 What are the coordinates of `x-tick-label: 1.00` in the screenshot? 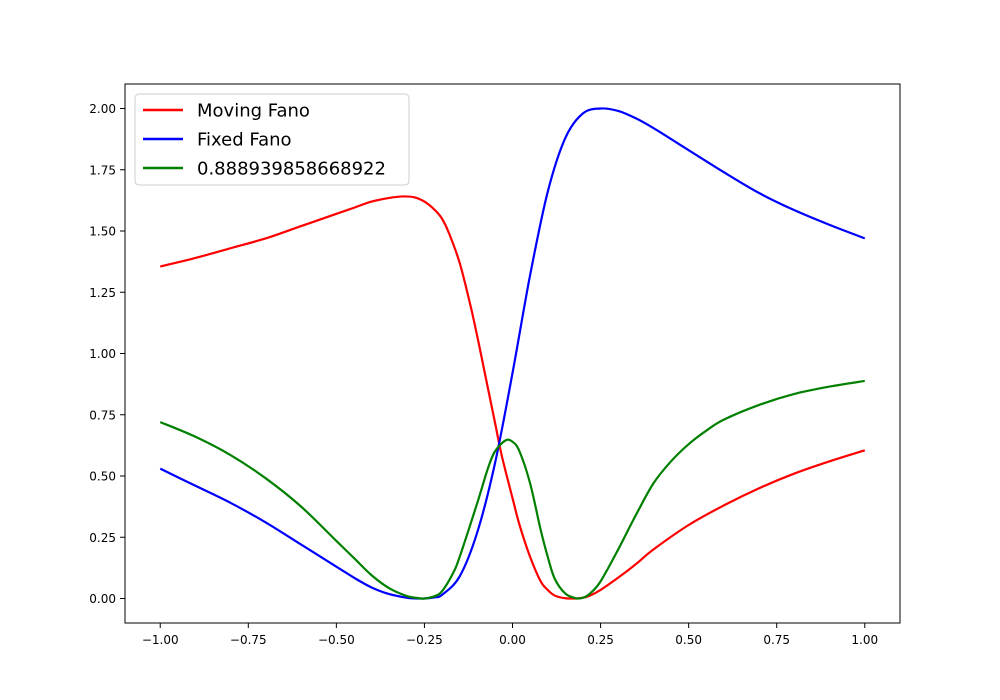 It's located at (864, 640).